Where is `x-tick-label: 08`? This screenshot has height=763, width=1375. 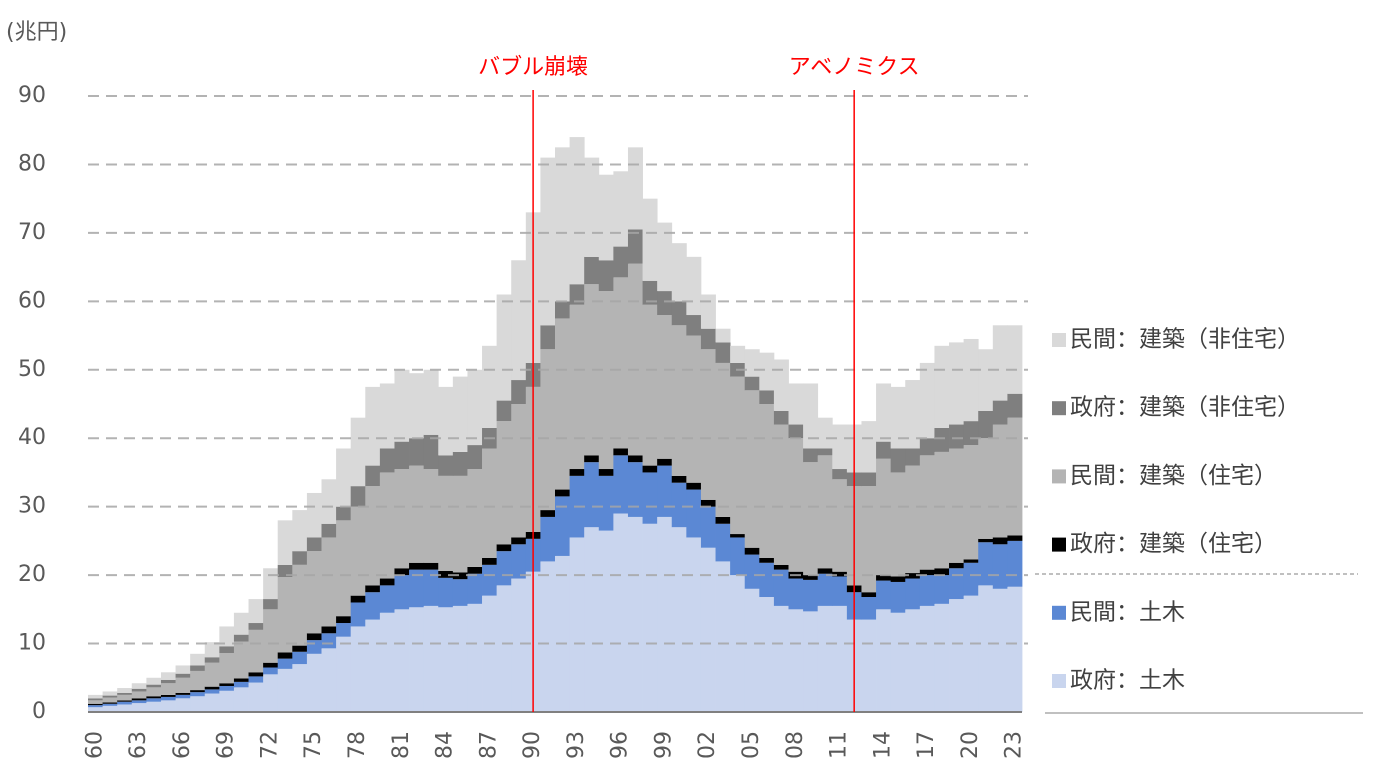
x-tick-label: 08 is located at coordinates (795, 745).